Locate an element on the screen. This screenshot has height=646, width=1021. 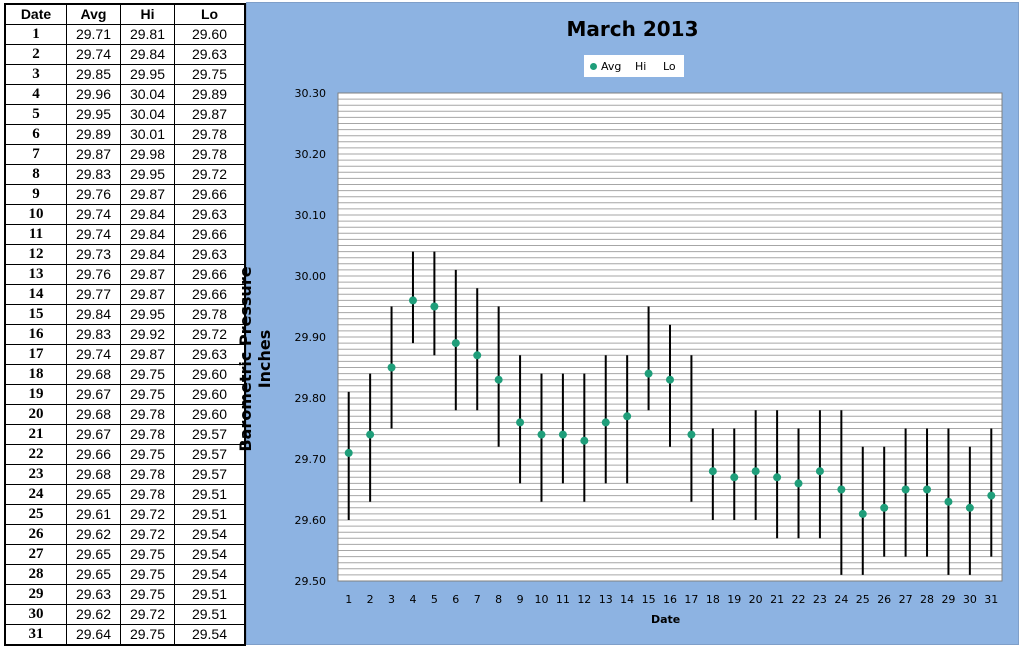
x-tick-label: 8 is located at coordinates (498, 599).